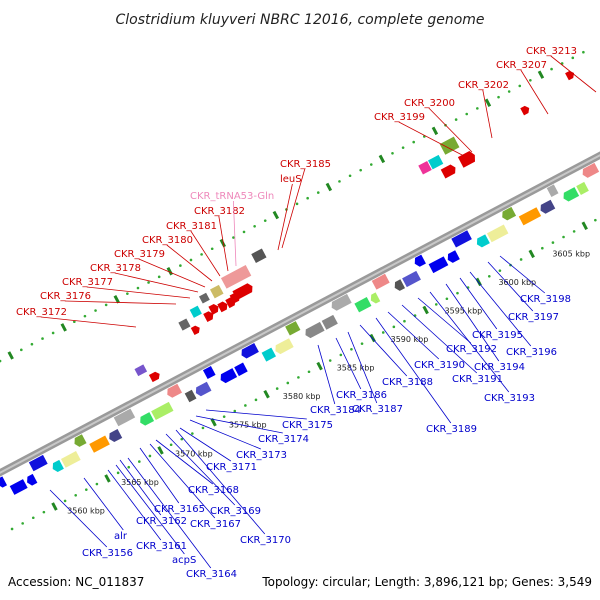  I want to click on scale-label: 3565 kbp, so click(140, 482).